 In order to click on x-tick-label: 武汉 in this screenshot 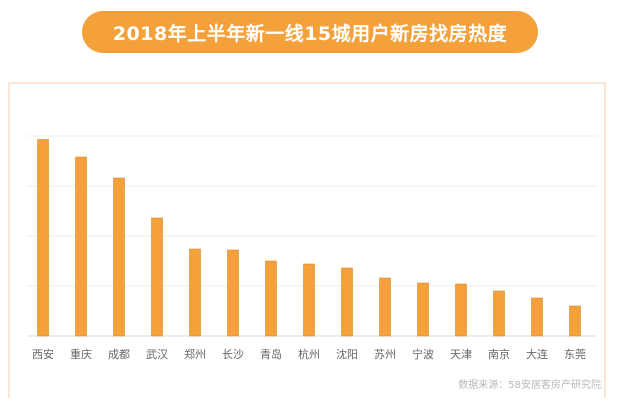, I will do `click(157, 354)`.